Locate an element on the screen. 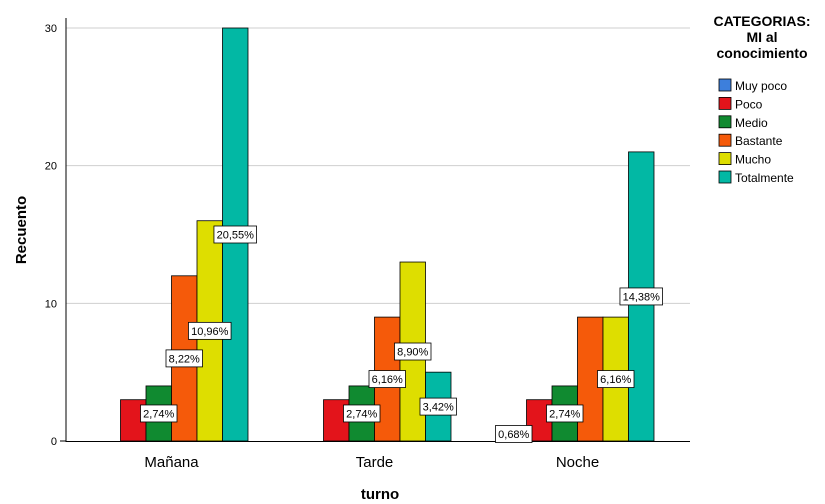  data-label-text: 8,22% is located at coordinates (184, 359).